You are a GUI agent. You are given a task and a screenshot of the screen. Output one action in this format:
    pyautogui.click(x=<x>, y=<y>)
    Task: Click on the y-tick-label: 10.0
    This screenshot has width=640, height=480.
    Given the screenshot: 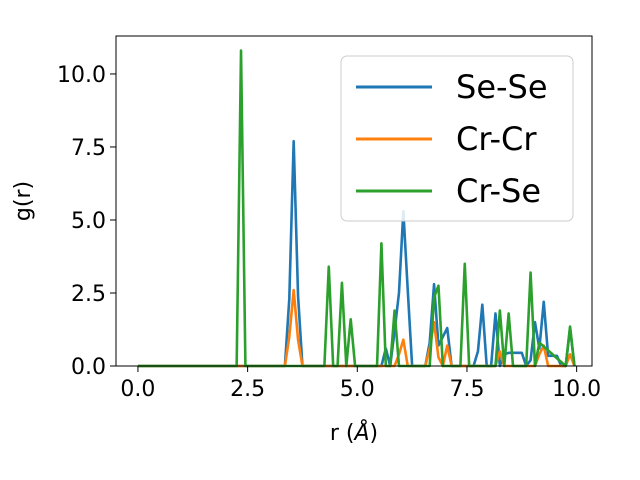 What is the action you would take?
    pyautogui.click(x=81, y=75)
    